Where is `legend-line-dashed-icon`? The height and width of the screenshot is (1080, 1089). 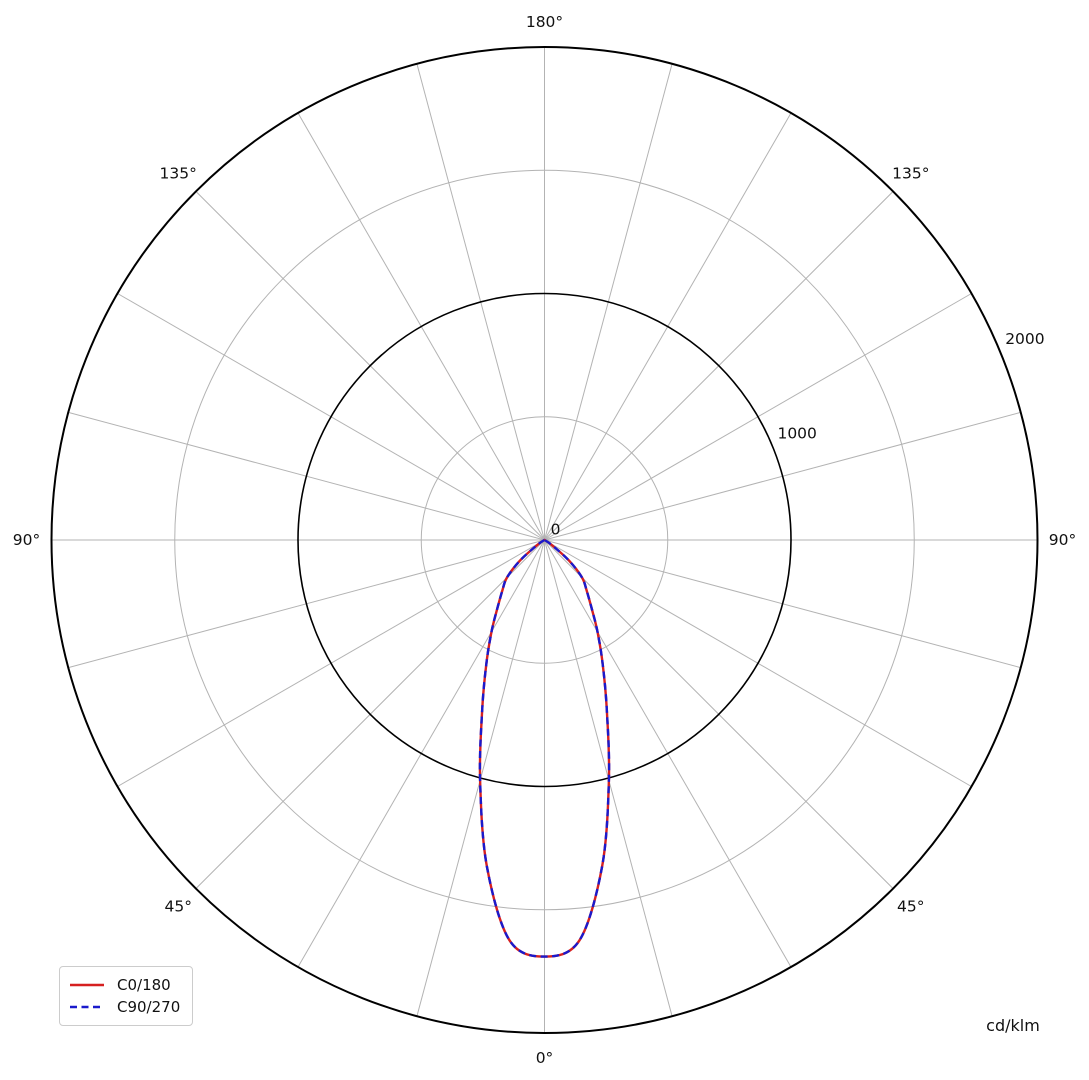 legend-line-dashed-icon is located at coordinates (87, 1007).